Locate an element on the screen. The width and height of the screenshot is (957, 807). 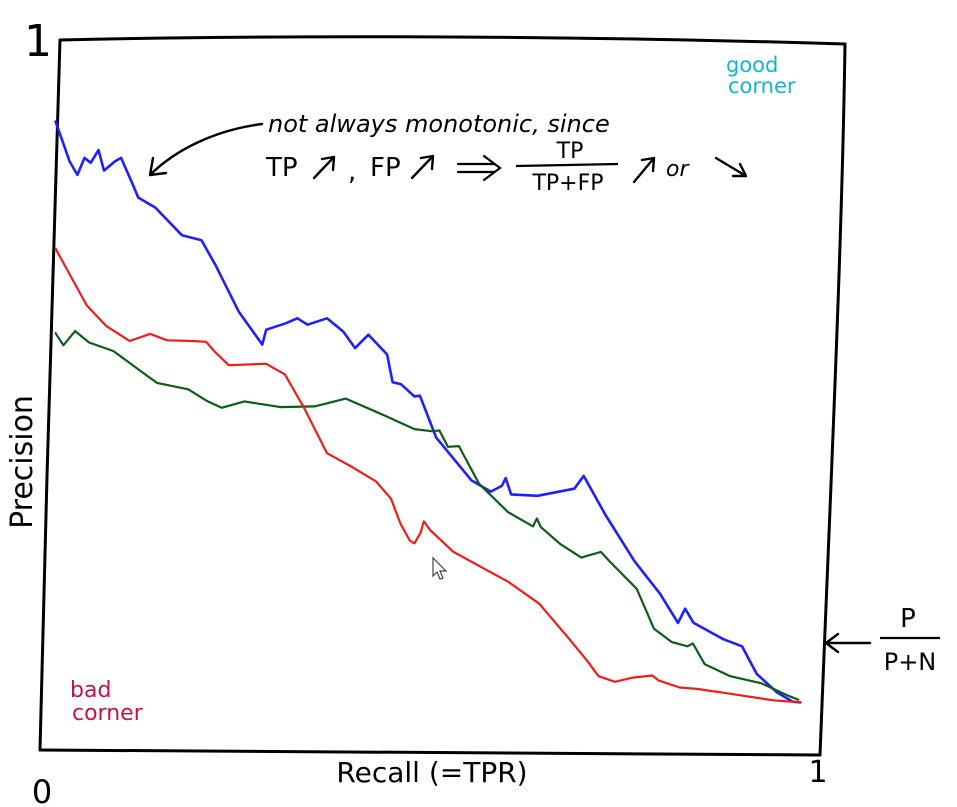
good-corner-line2: corner is located at coordinates (762, 86).